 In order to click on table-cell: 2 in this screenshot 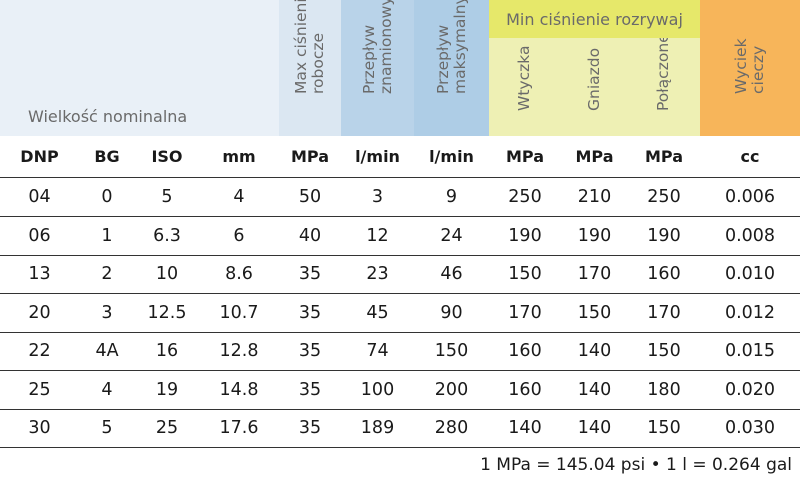, I will do `click(107, 274)`.